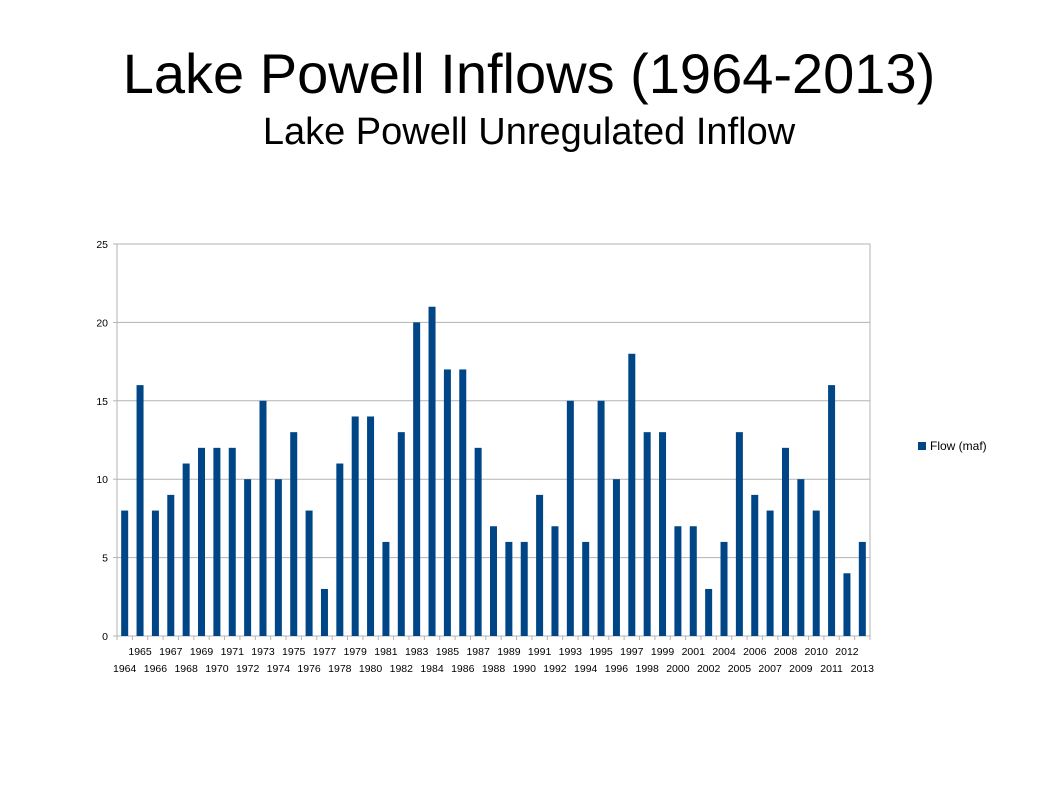 Image resolution: width=1058 pixels, height=794 pixels. I want to click on y-tick-label: 10, so click(102, 480).